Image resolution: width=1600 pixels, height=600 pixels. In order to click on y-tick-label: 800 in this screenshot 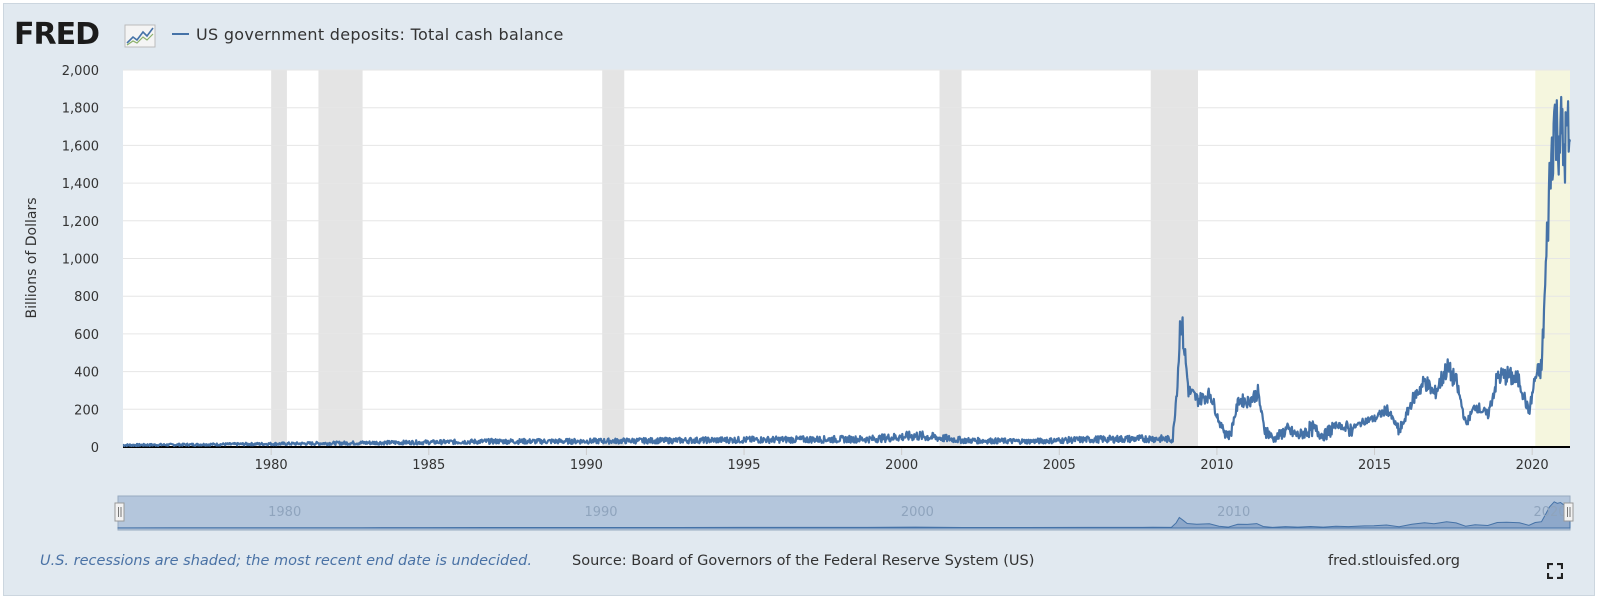, I will do `click(86, 297)`.